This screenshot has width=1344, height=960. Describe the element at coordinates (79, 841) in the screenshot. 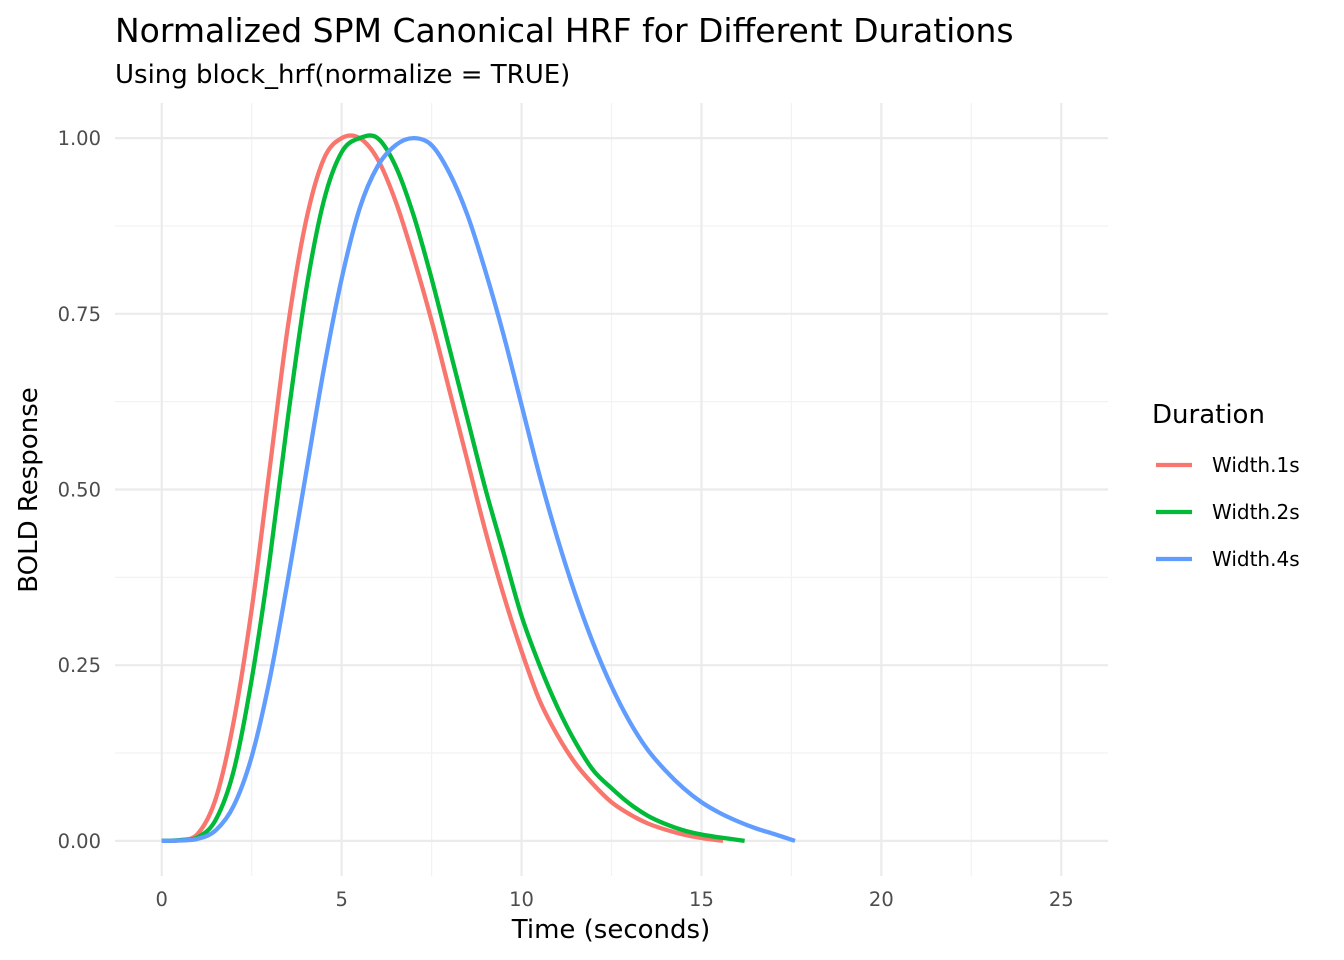

I see `y-tick-label: 0.00` at that location.